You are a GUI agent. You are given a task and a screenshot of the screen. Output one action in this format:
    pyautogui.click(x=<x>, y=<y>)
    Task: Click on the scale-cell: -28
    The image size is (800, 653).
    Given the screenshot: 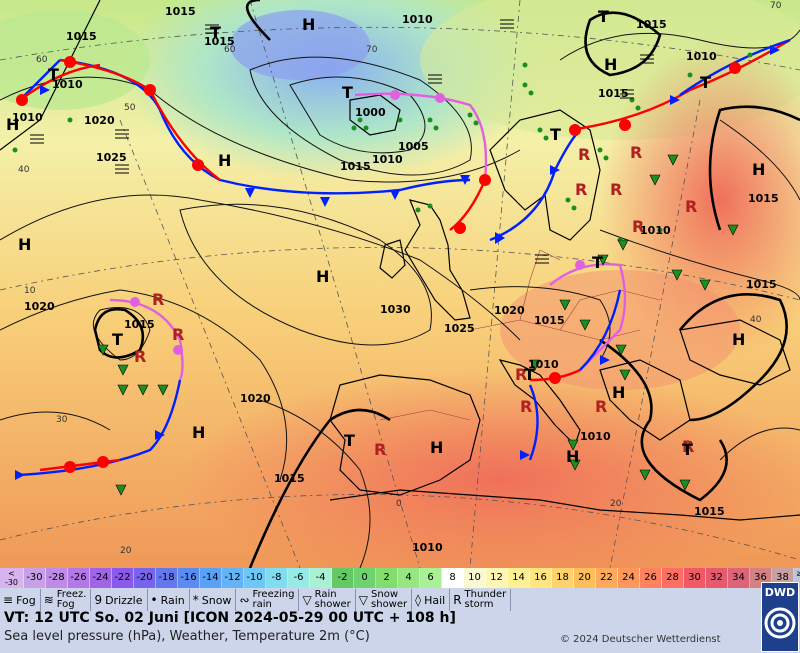 What is the action you would take?
    pyautogui.click(x=57, y=578)
    